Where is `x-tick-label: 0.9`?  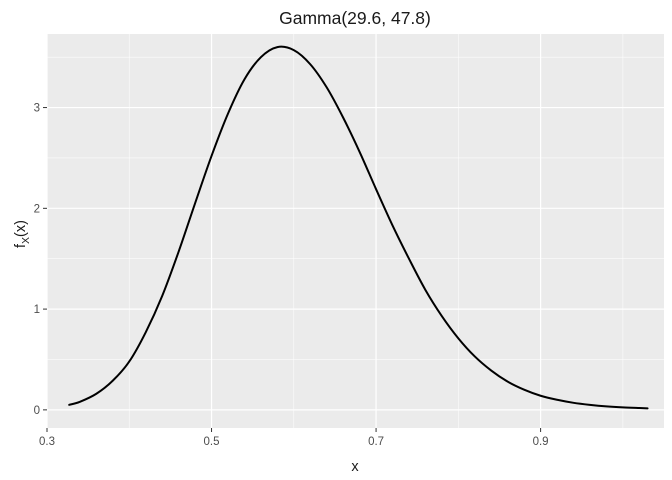
x-tick-label: 0.9 is located at coordinates (541, 442).